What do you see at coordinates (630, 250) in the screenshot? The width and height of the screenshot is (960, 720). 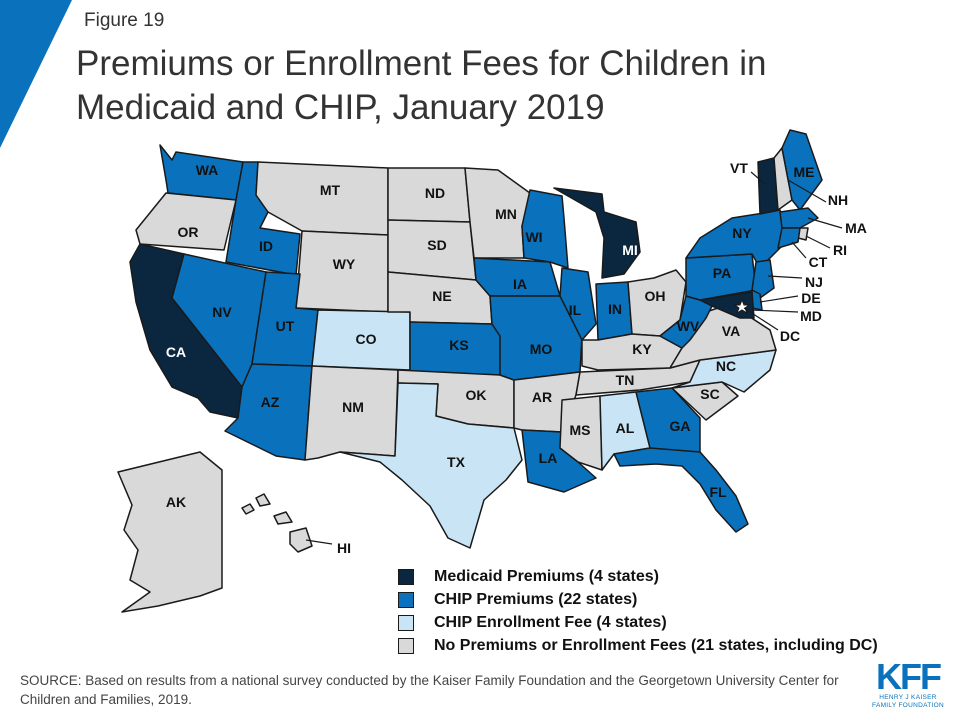 I see `state-label-mi: MI` at bounding box center [630, 250].